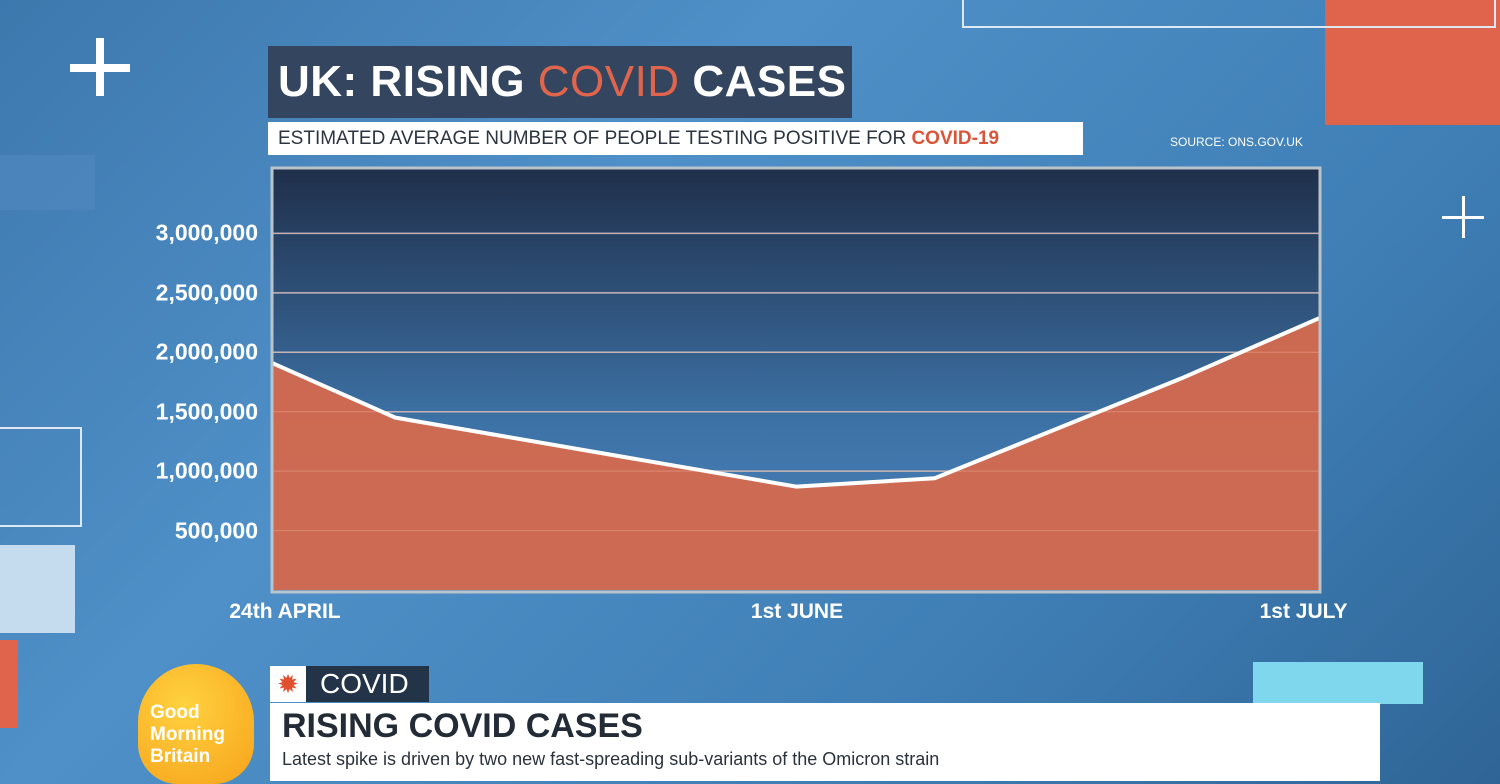 The image size is (1500, 784). What do you see at coordinates (797, 611) in the screenshot?
I see `x-tick-label: 1st JUNE` at bounding box center [797, 611].